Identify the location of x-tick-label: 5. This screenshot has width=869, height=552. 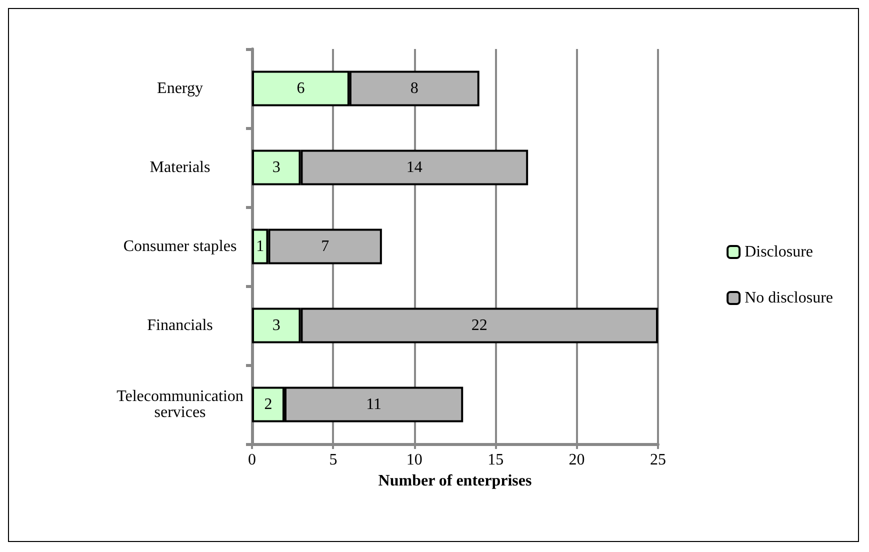
(333, 460).